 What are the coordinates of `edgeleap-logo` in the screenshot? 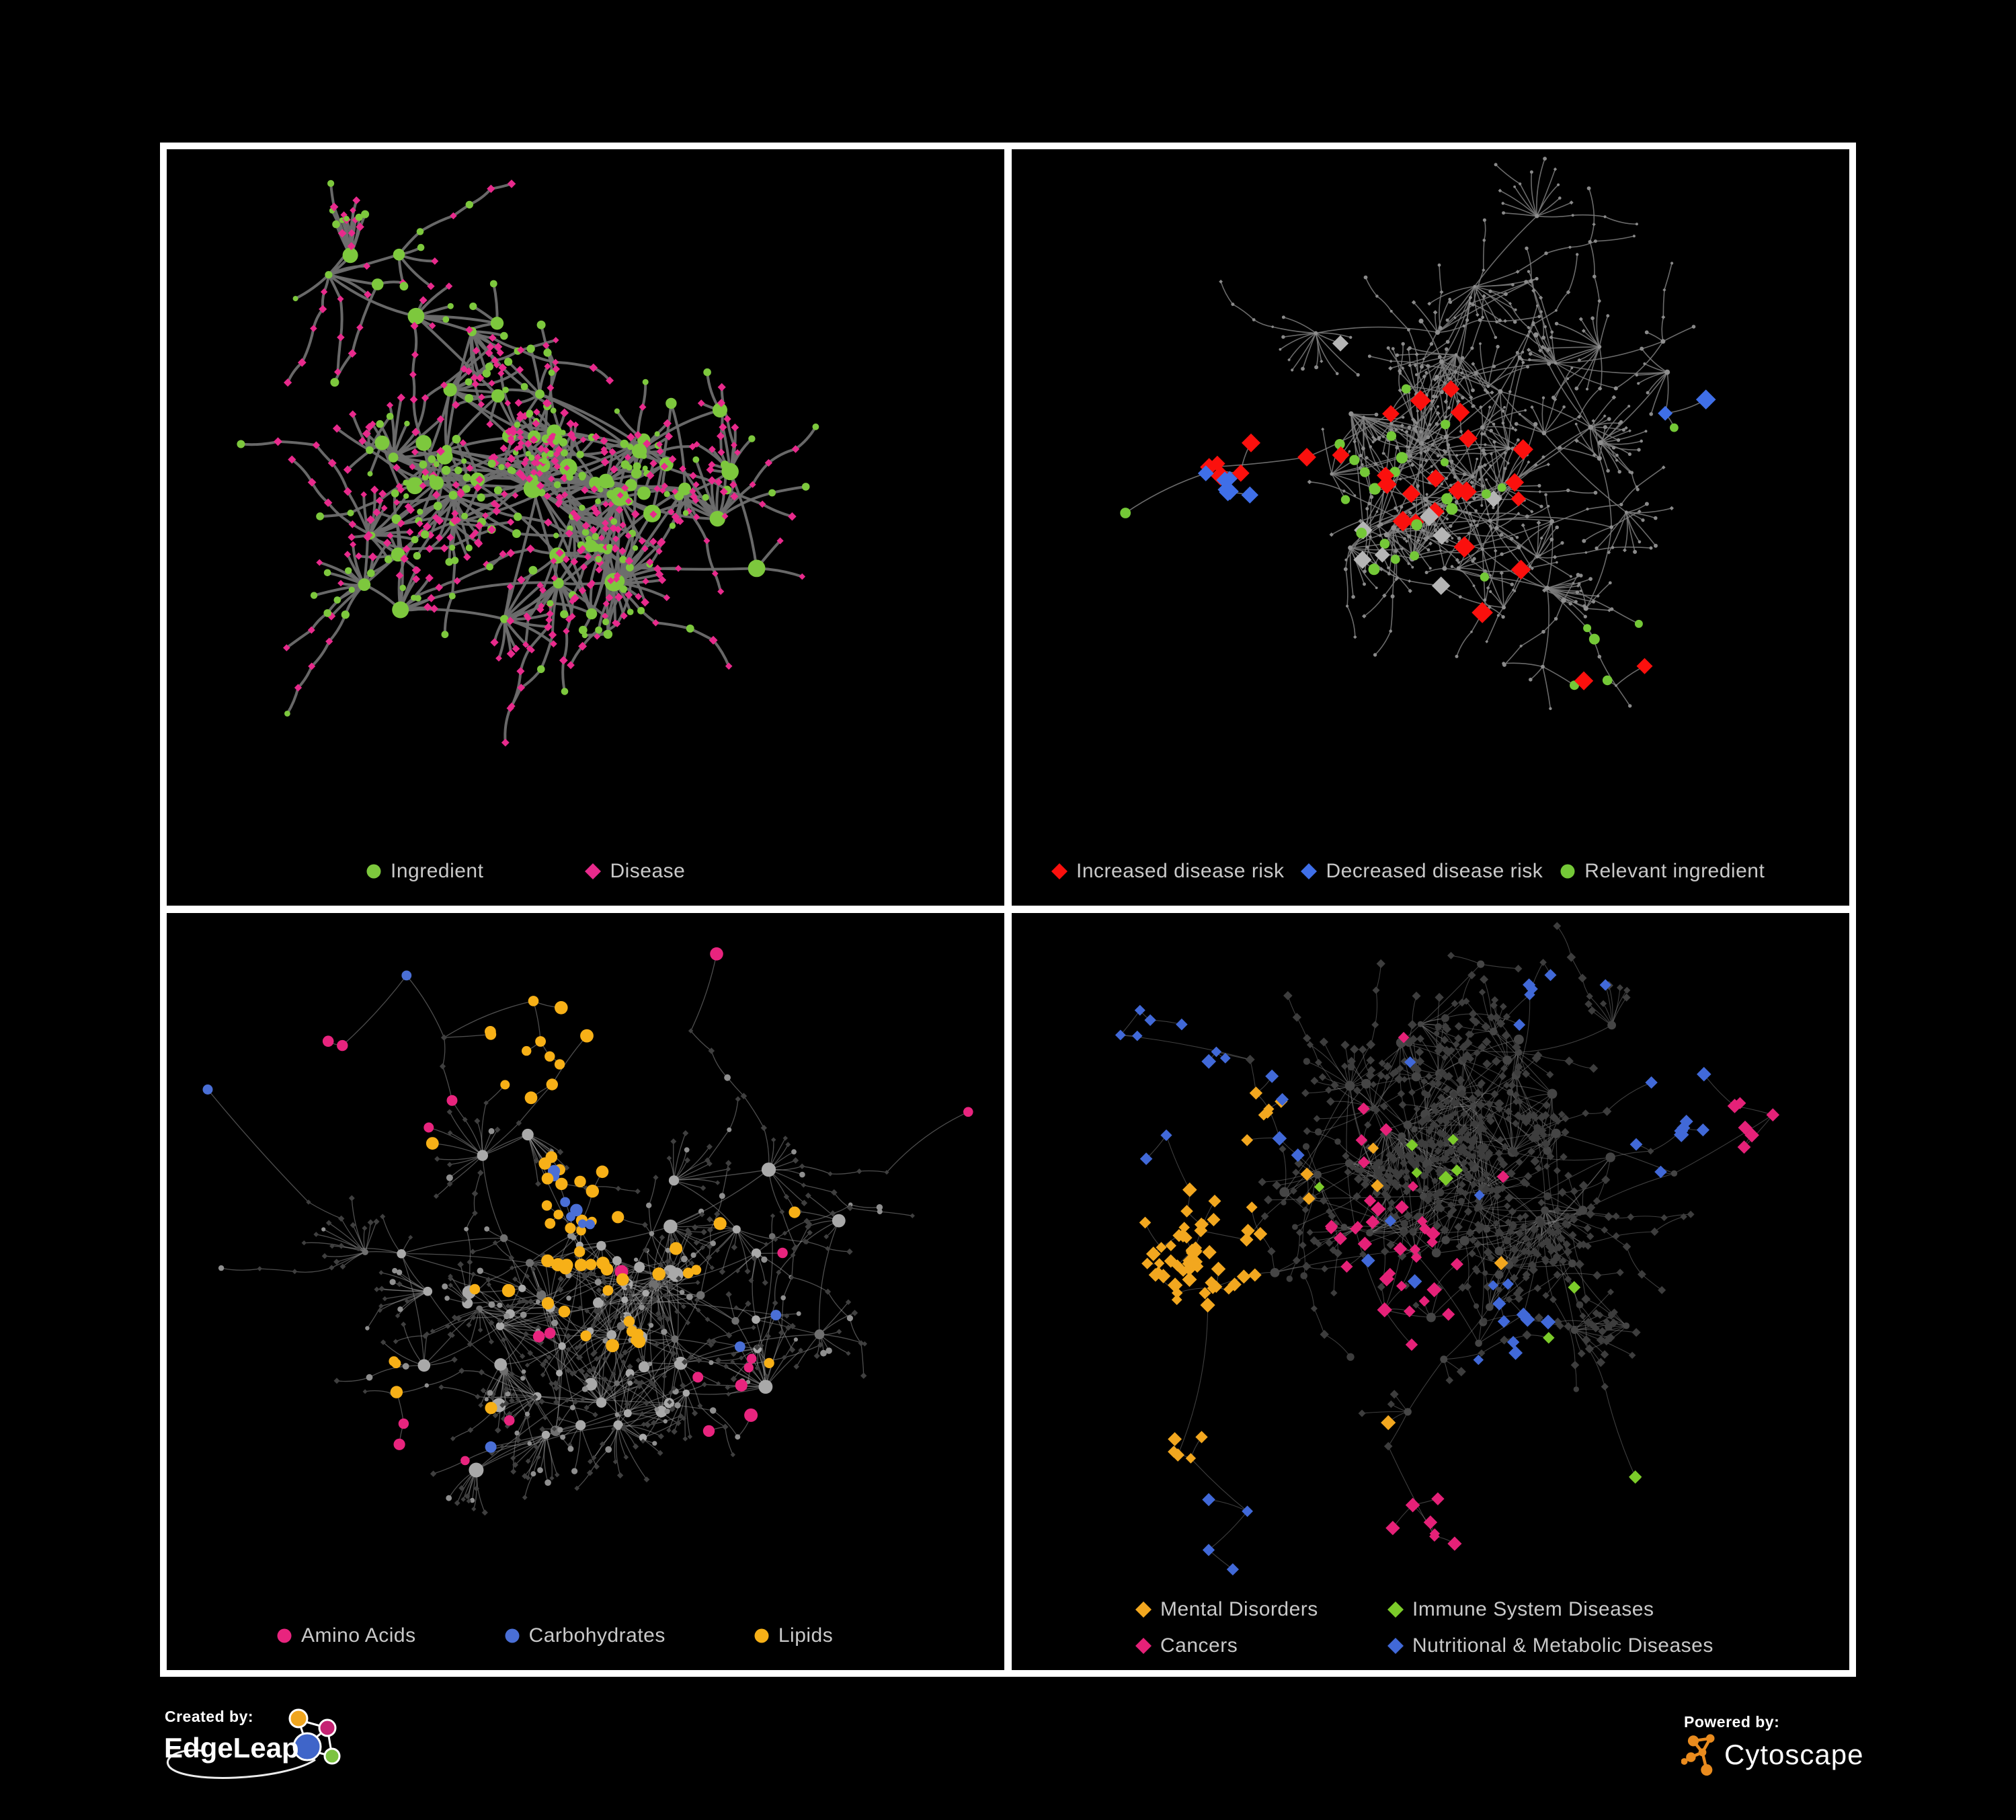 It's located at (254, 1743).